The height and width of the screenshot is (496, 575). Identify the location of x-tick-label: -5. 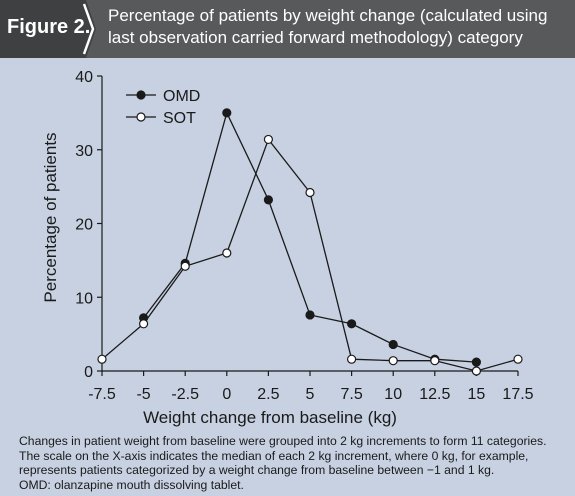
(143, 394).